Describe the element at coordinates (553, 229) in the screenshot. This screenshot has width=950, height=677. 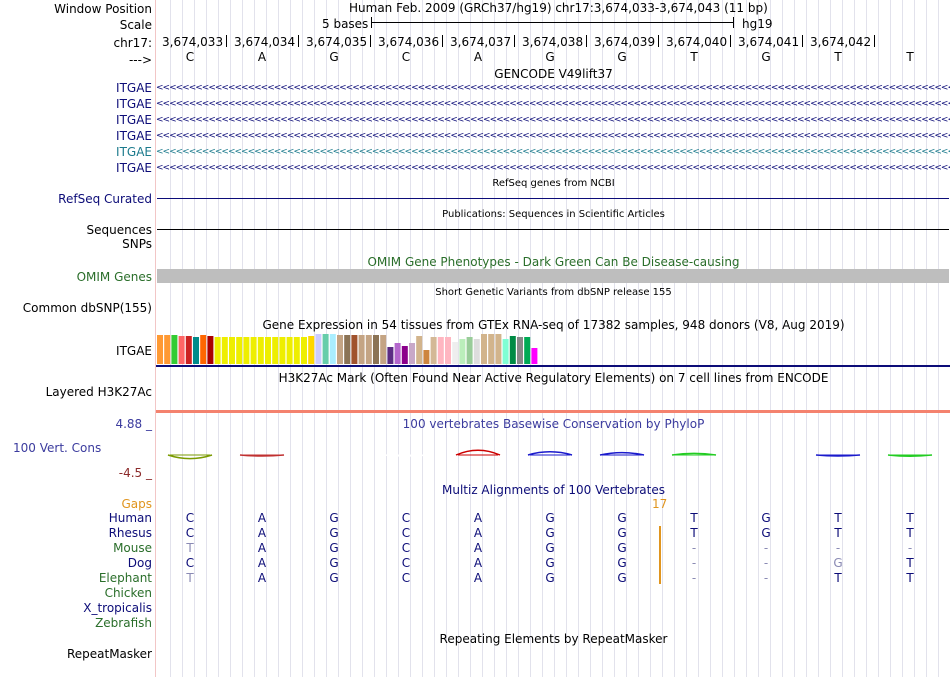
I see `publications-line` at that location.